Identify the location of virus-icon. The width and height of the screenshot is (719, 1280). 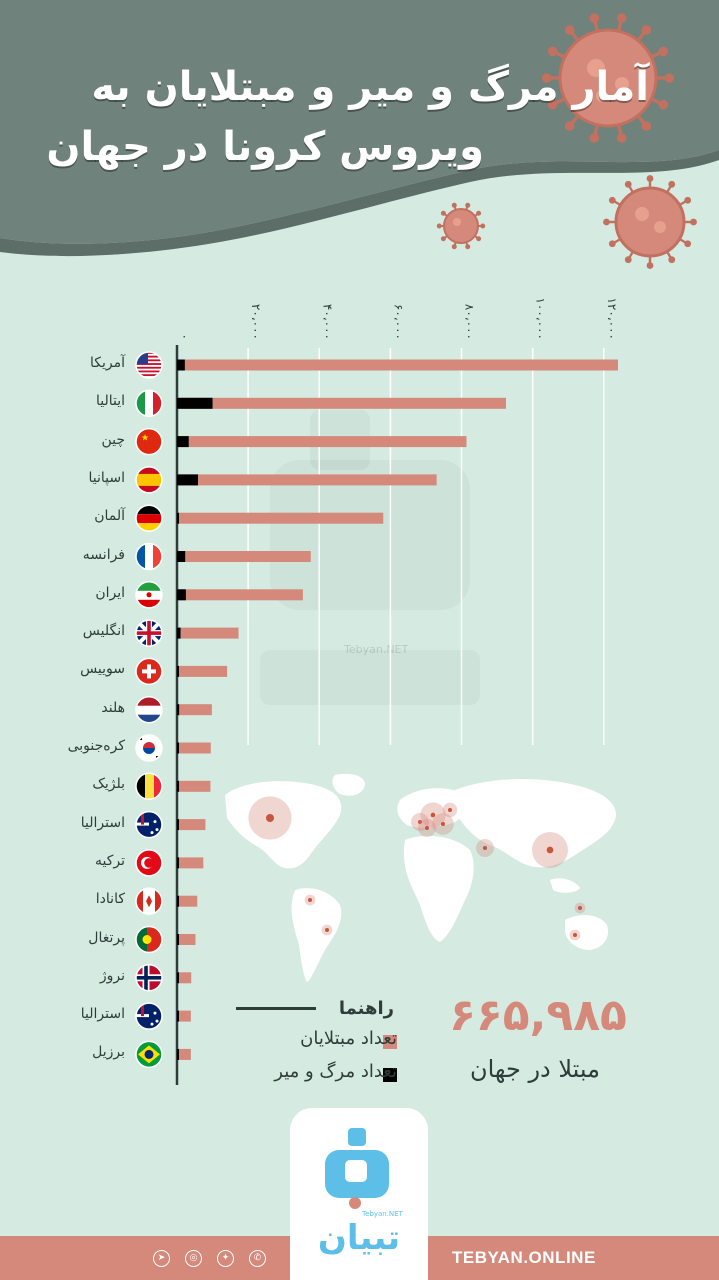
(608, 78).